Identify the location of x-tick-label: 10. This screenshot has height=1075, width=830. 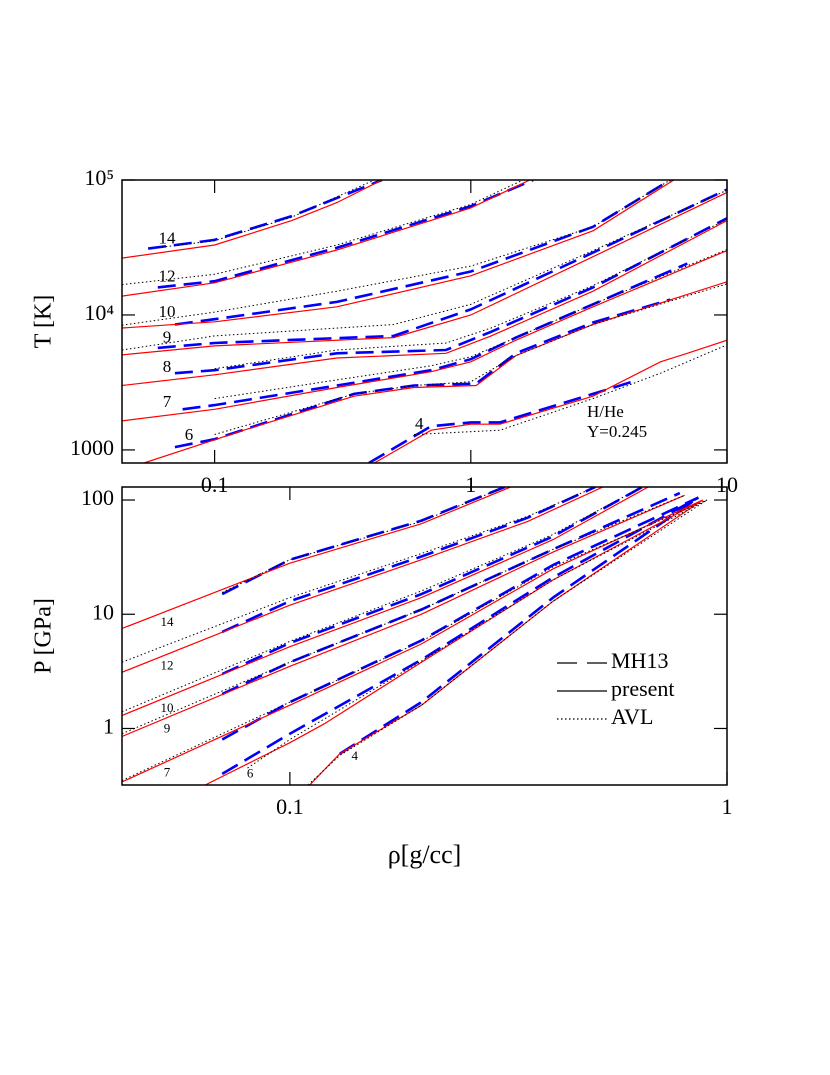
(727, 484).